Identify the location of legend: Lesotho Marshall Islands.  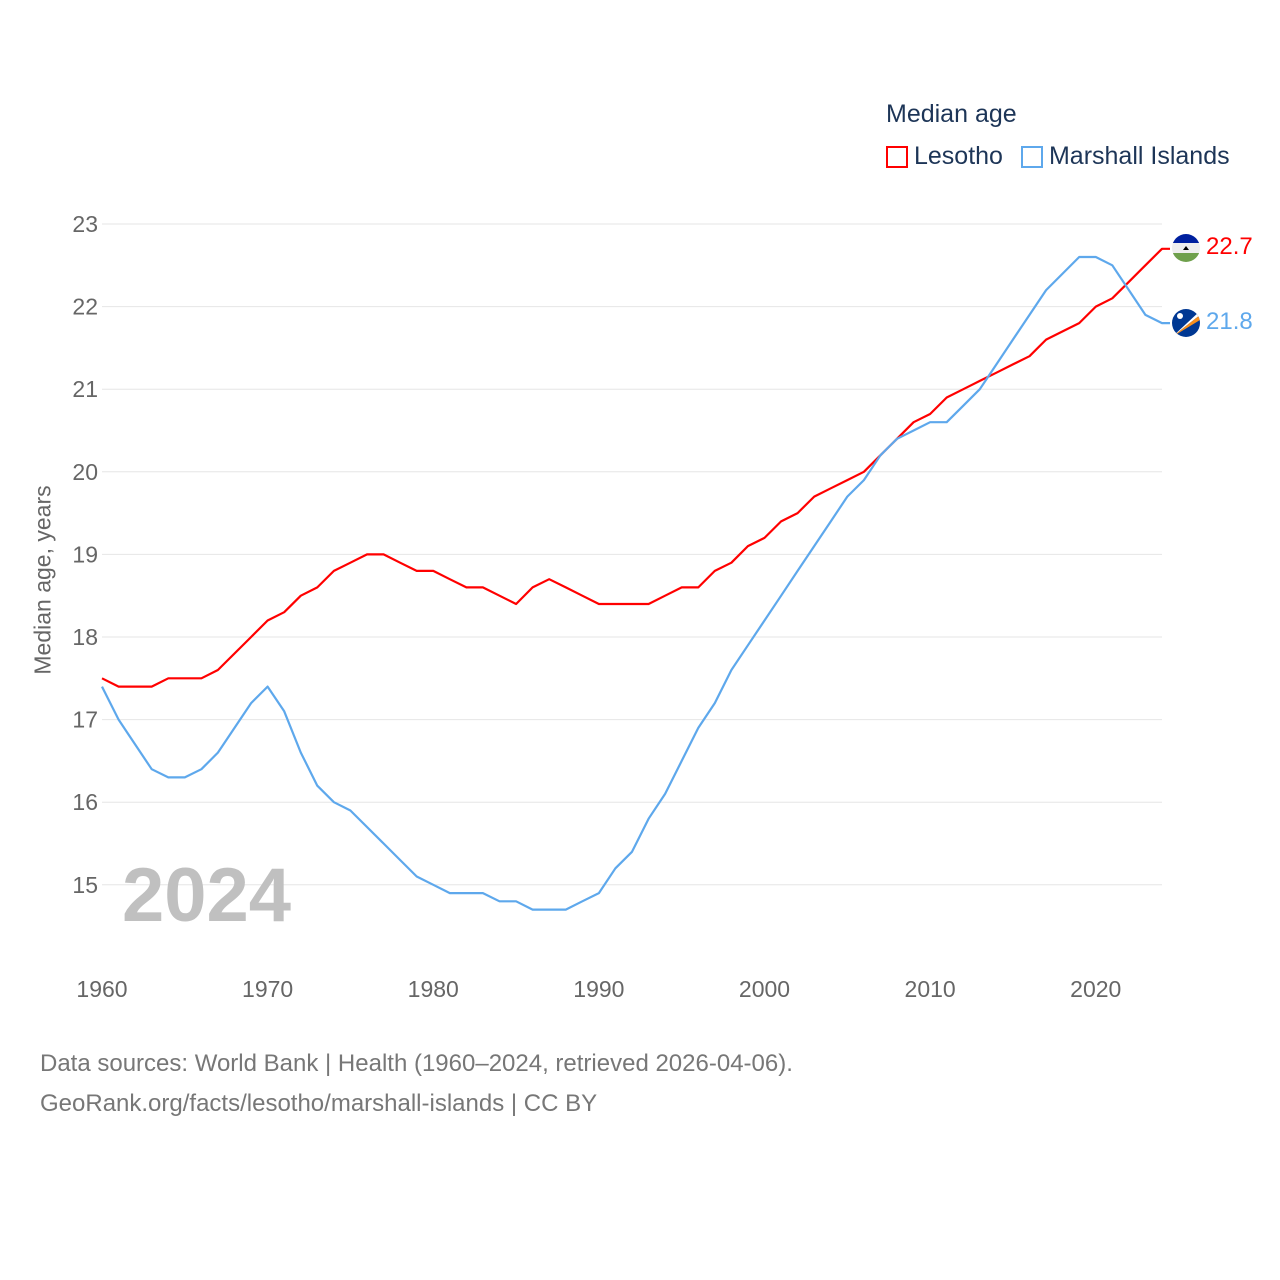
(1058, 156).